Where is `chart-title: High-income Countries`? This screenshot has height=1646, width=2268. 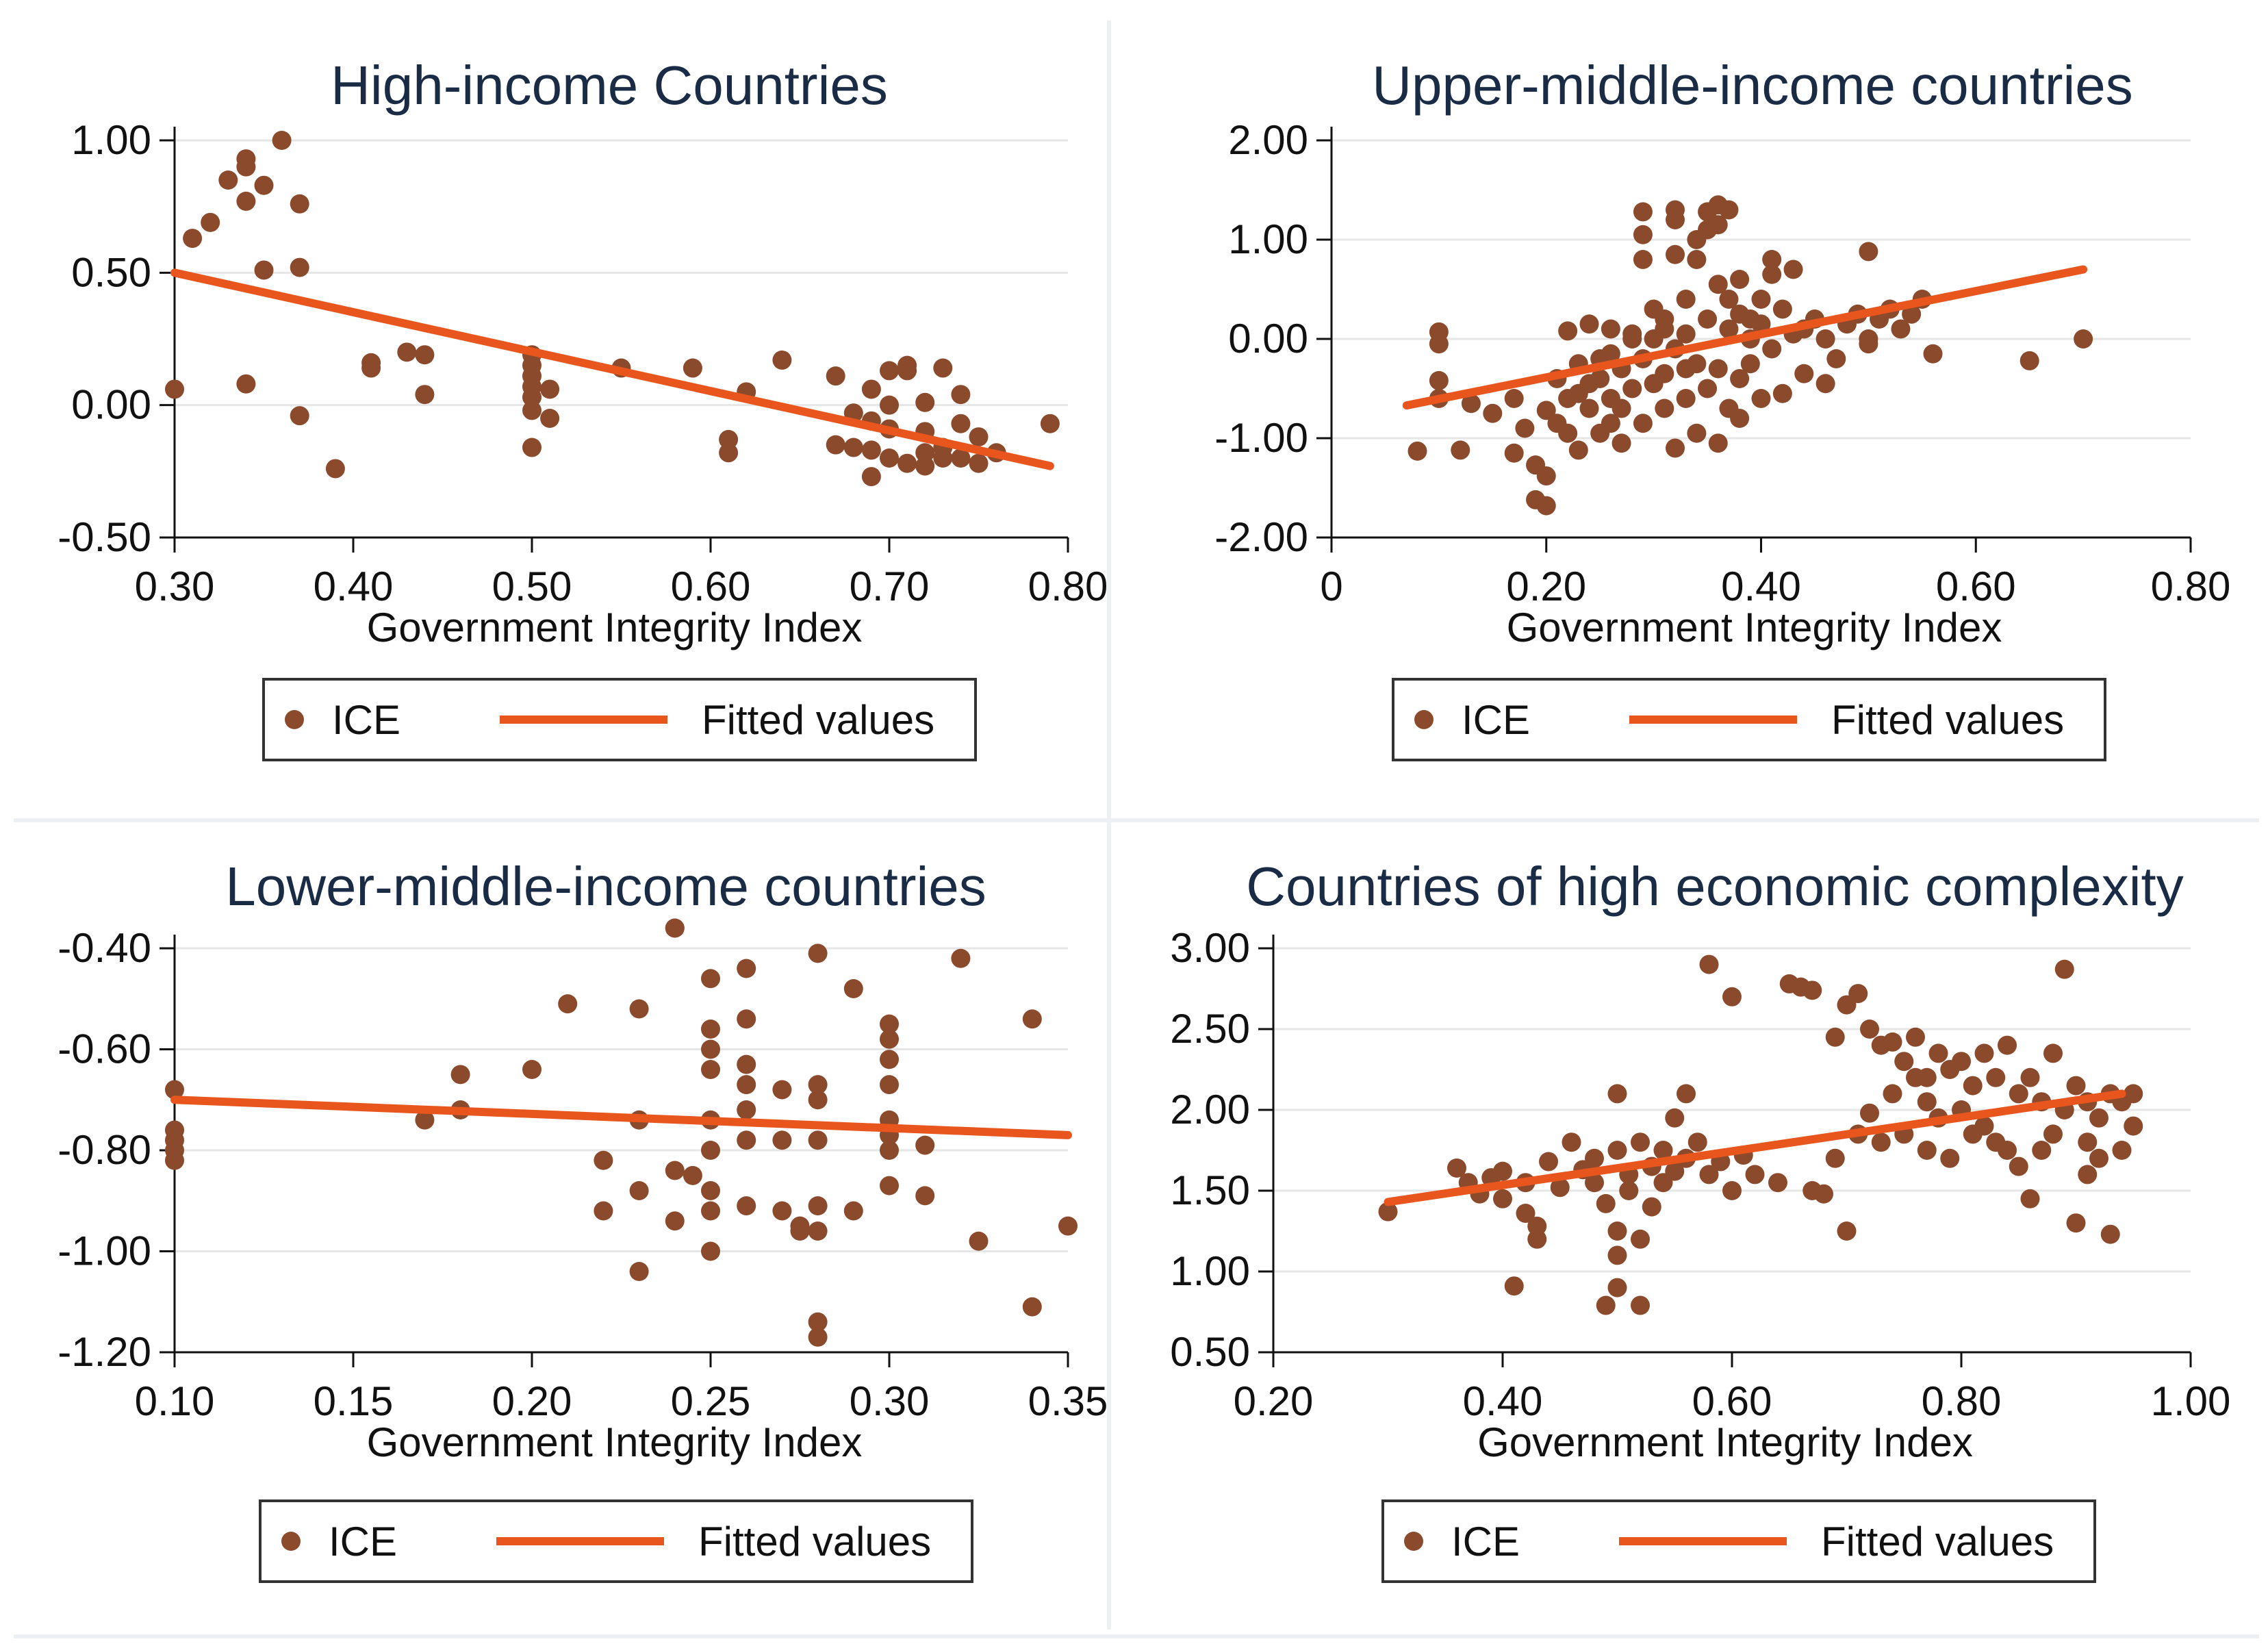 chart-title: High-income Countries is located at coordinates (609, 85).